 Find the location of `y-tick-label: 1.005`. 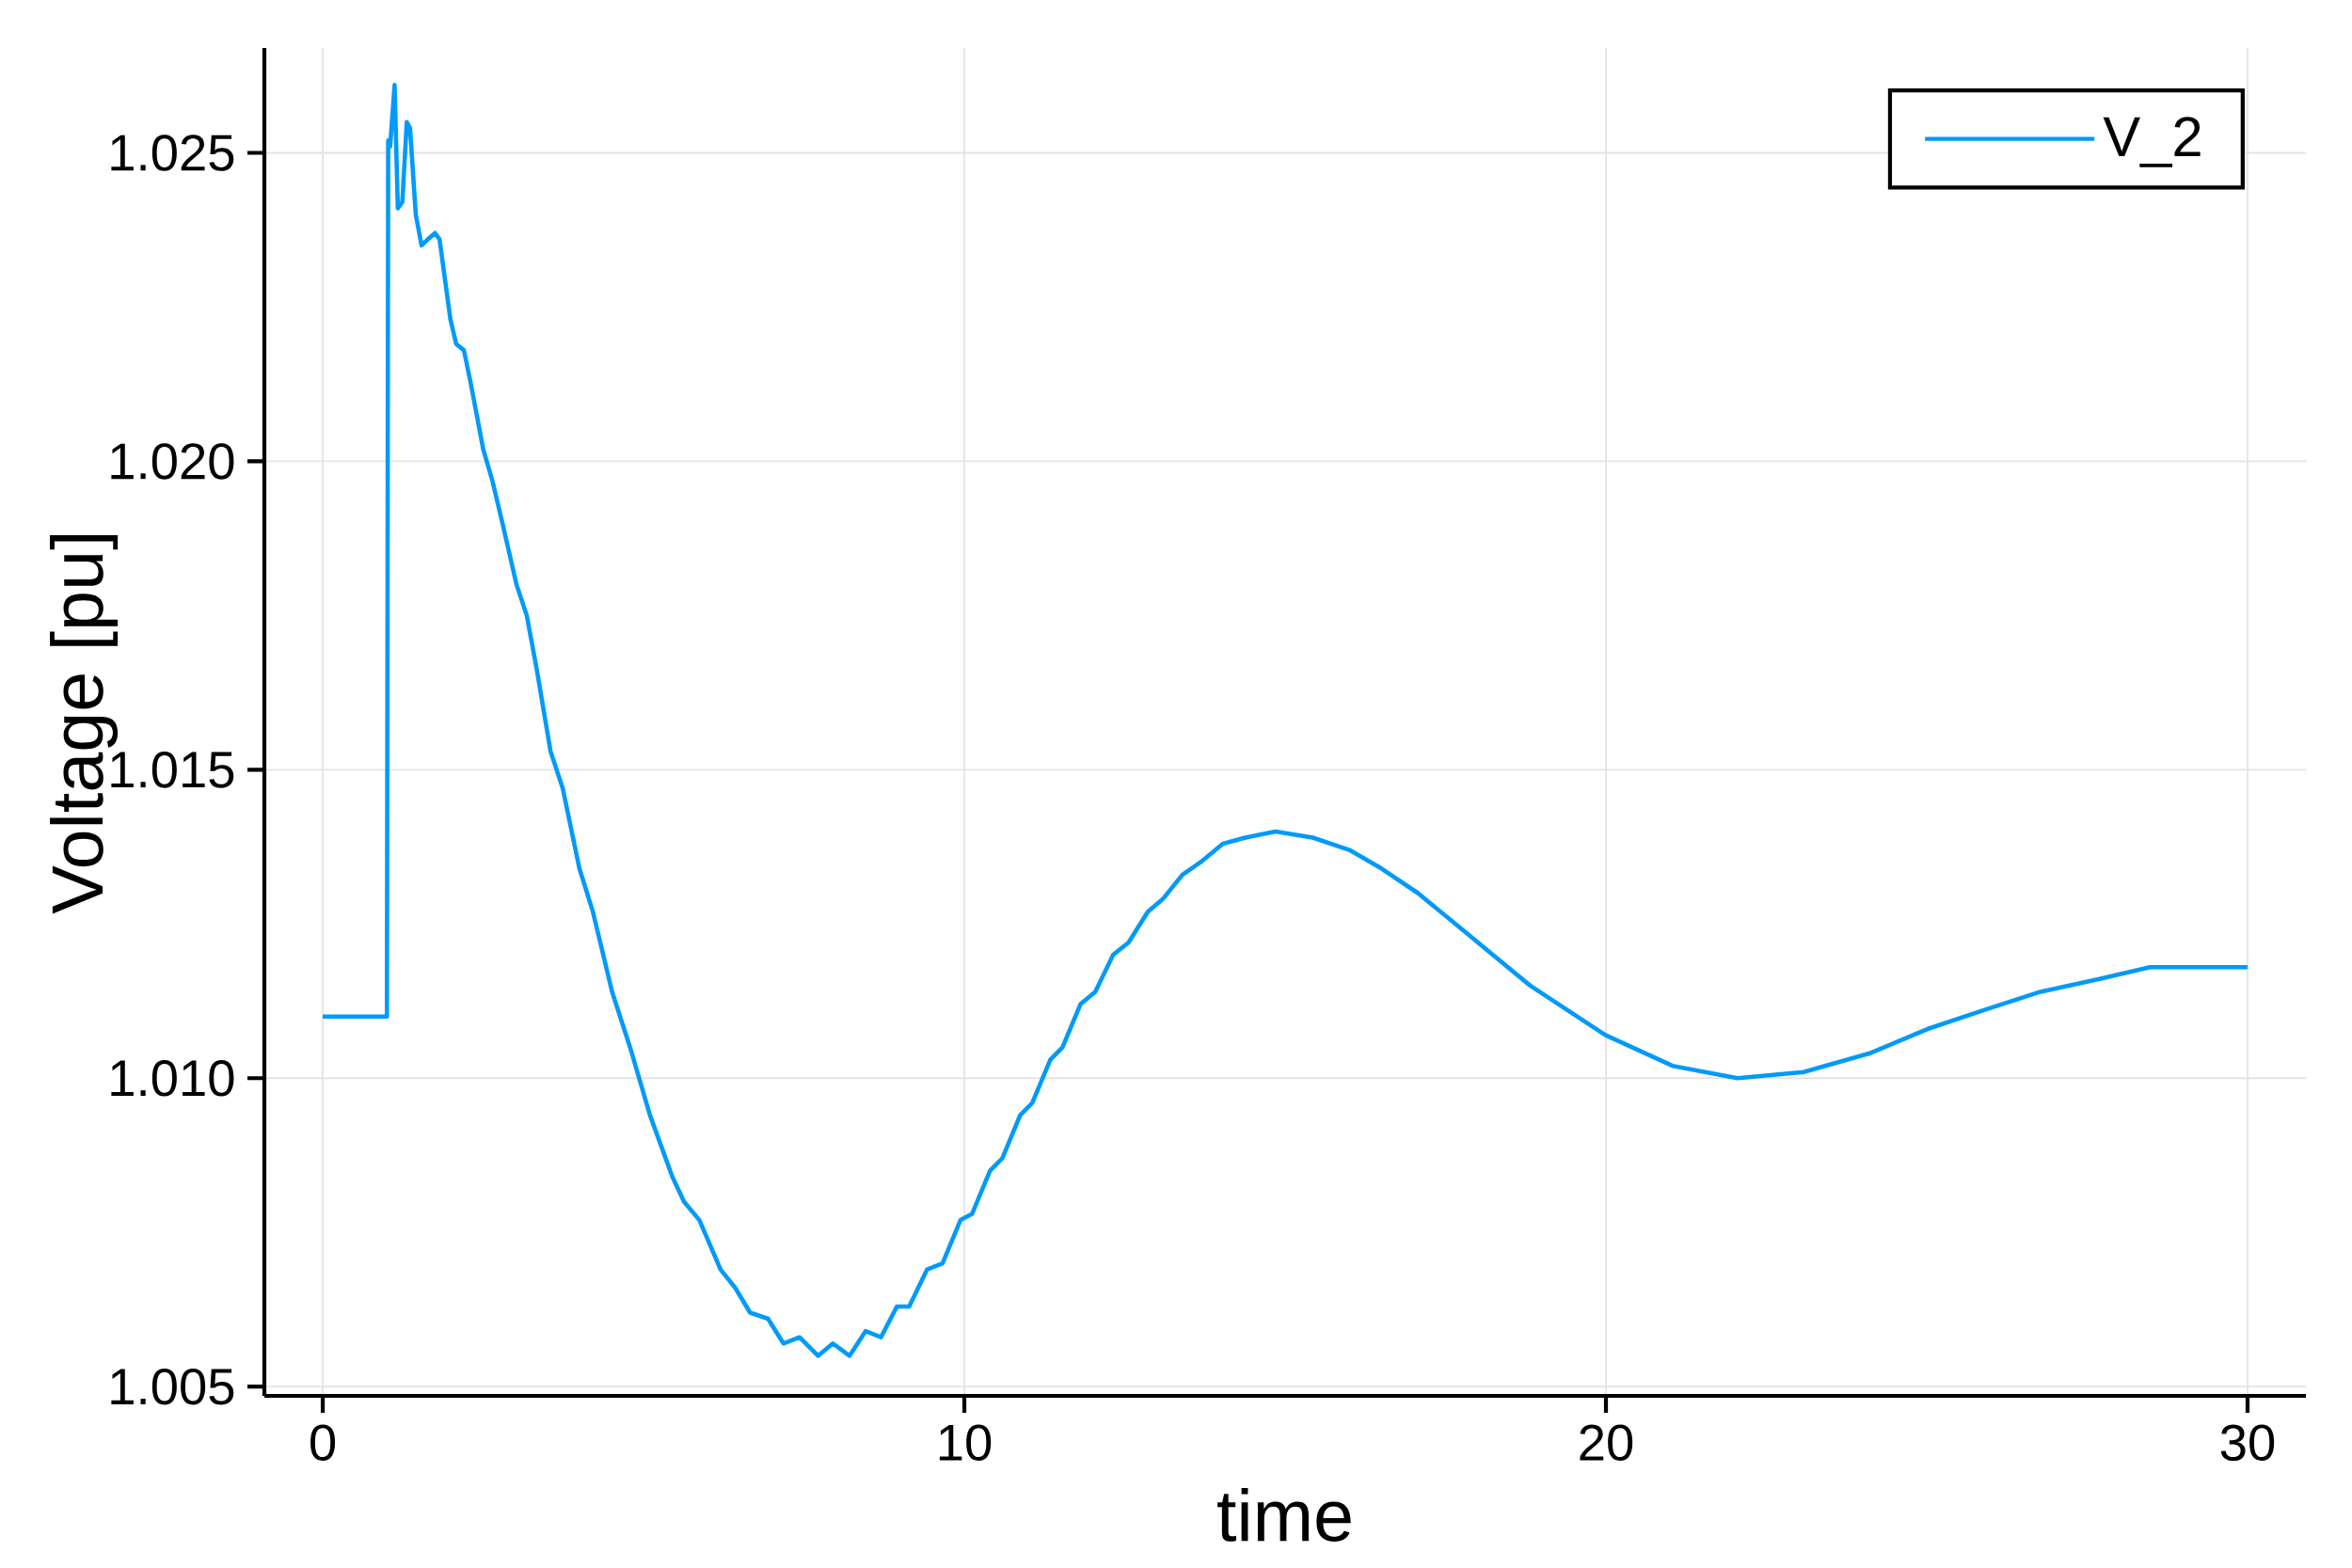

y-tick-label: 1.005 is located at coordinates (172, 1386).